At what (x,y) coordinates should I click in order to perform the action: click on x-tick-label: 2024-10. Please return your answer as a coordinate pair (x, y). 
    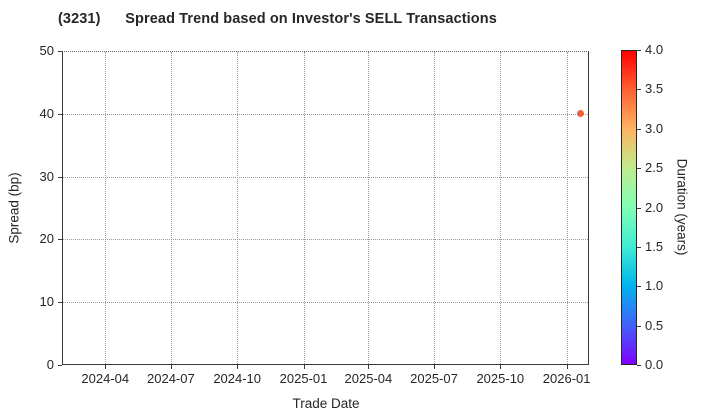
    Looking at the image, I should click on (237, 378).